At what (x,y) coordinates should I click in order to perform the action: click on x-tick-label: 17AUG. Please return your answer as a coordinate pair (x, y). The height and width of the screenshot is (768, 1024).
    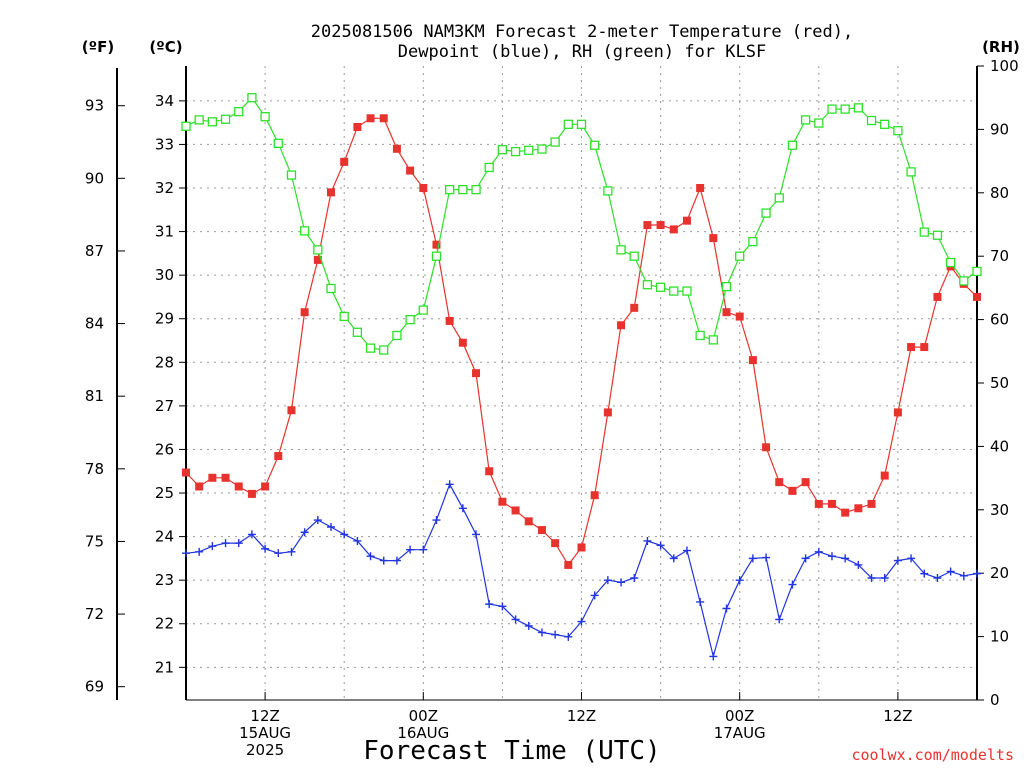
    Looking at the image, I should click on (740, 733).